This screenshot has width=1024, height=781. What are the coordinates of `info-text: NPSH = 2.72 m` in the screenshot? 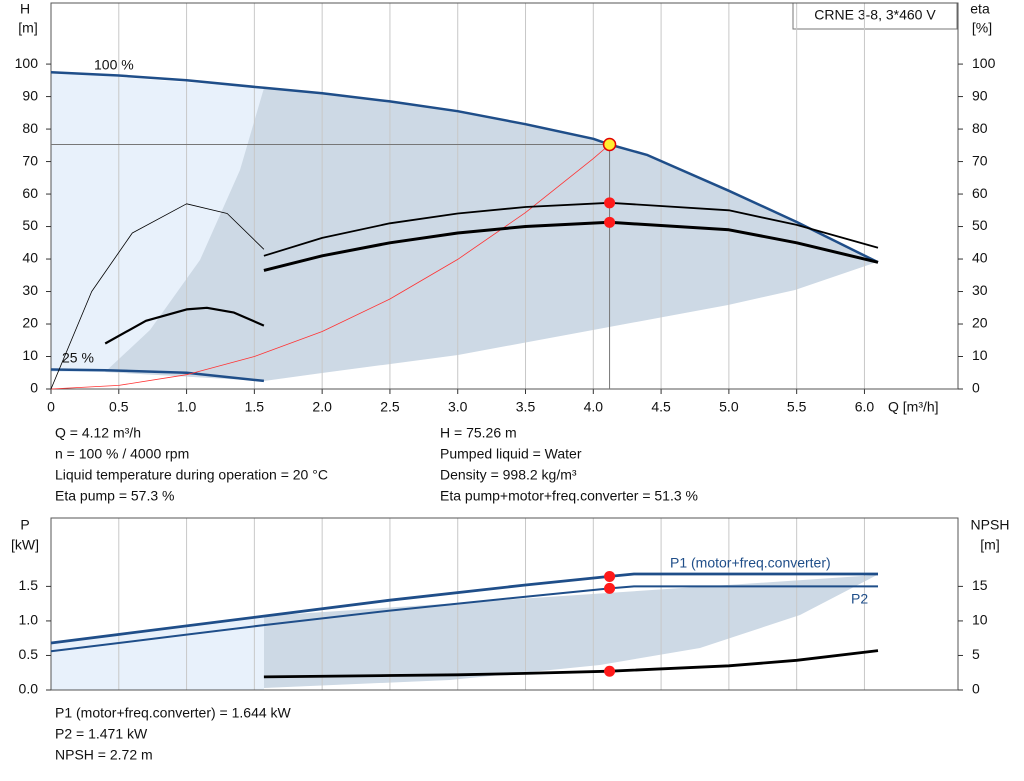 It's located at (104, 755).